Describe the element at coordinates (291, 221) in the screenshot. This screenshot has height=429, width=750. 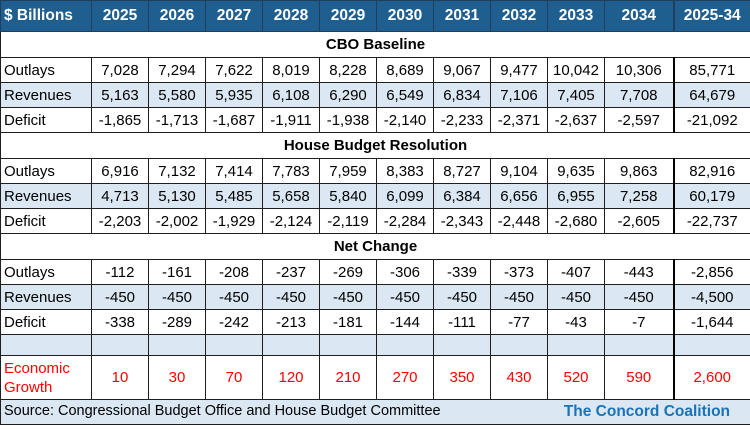
I see `table-cell: -2,124` at that location.